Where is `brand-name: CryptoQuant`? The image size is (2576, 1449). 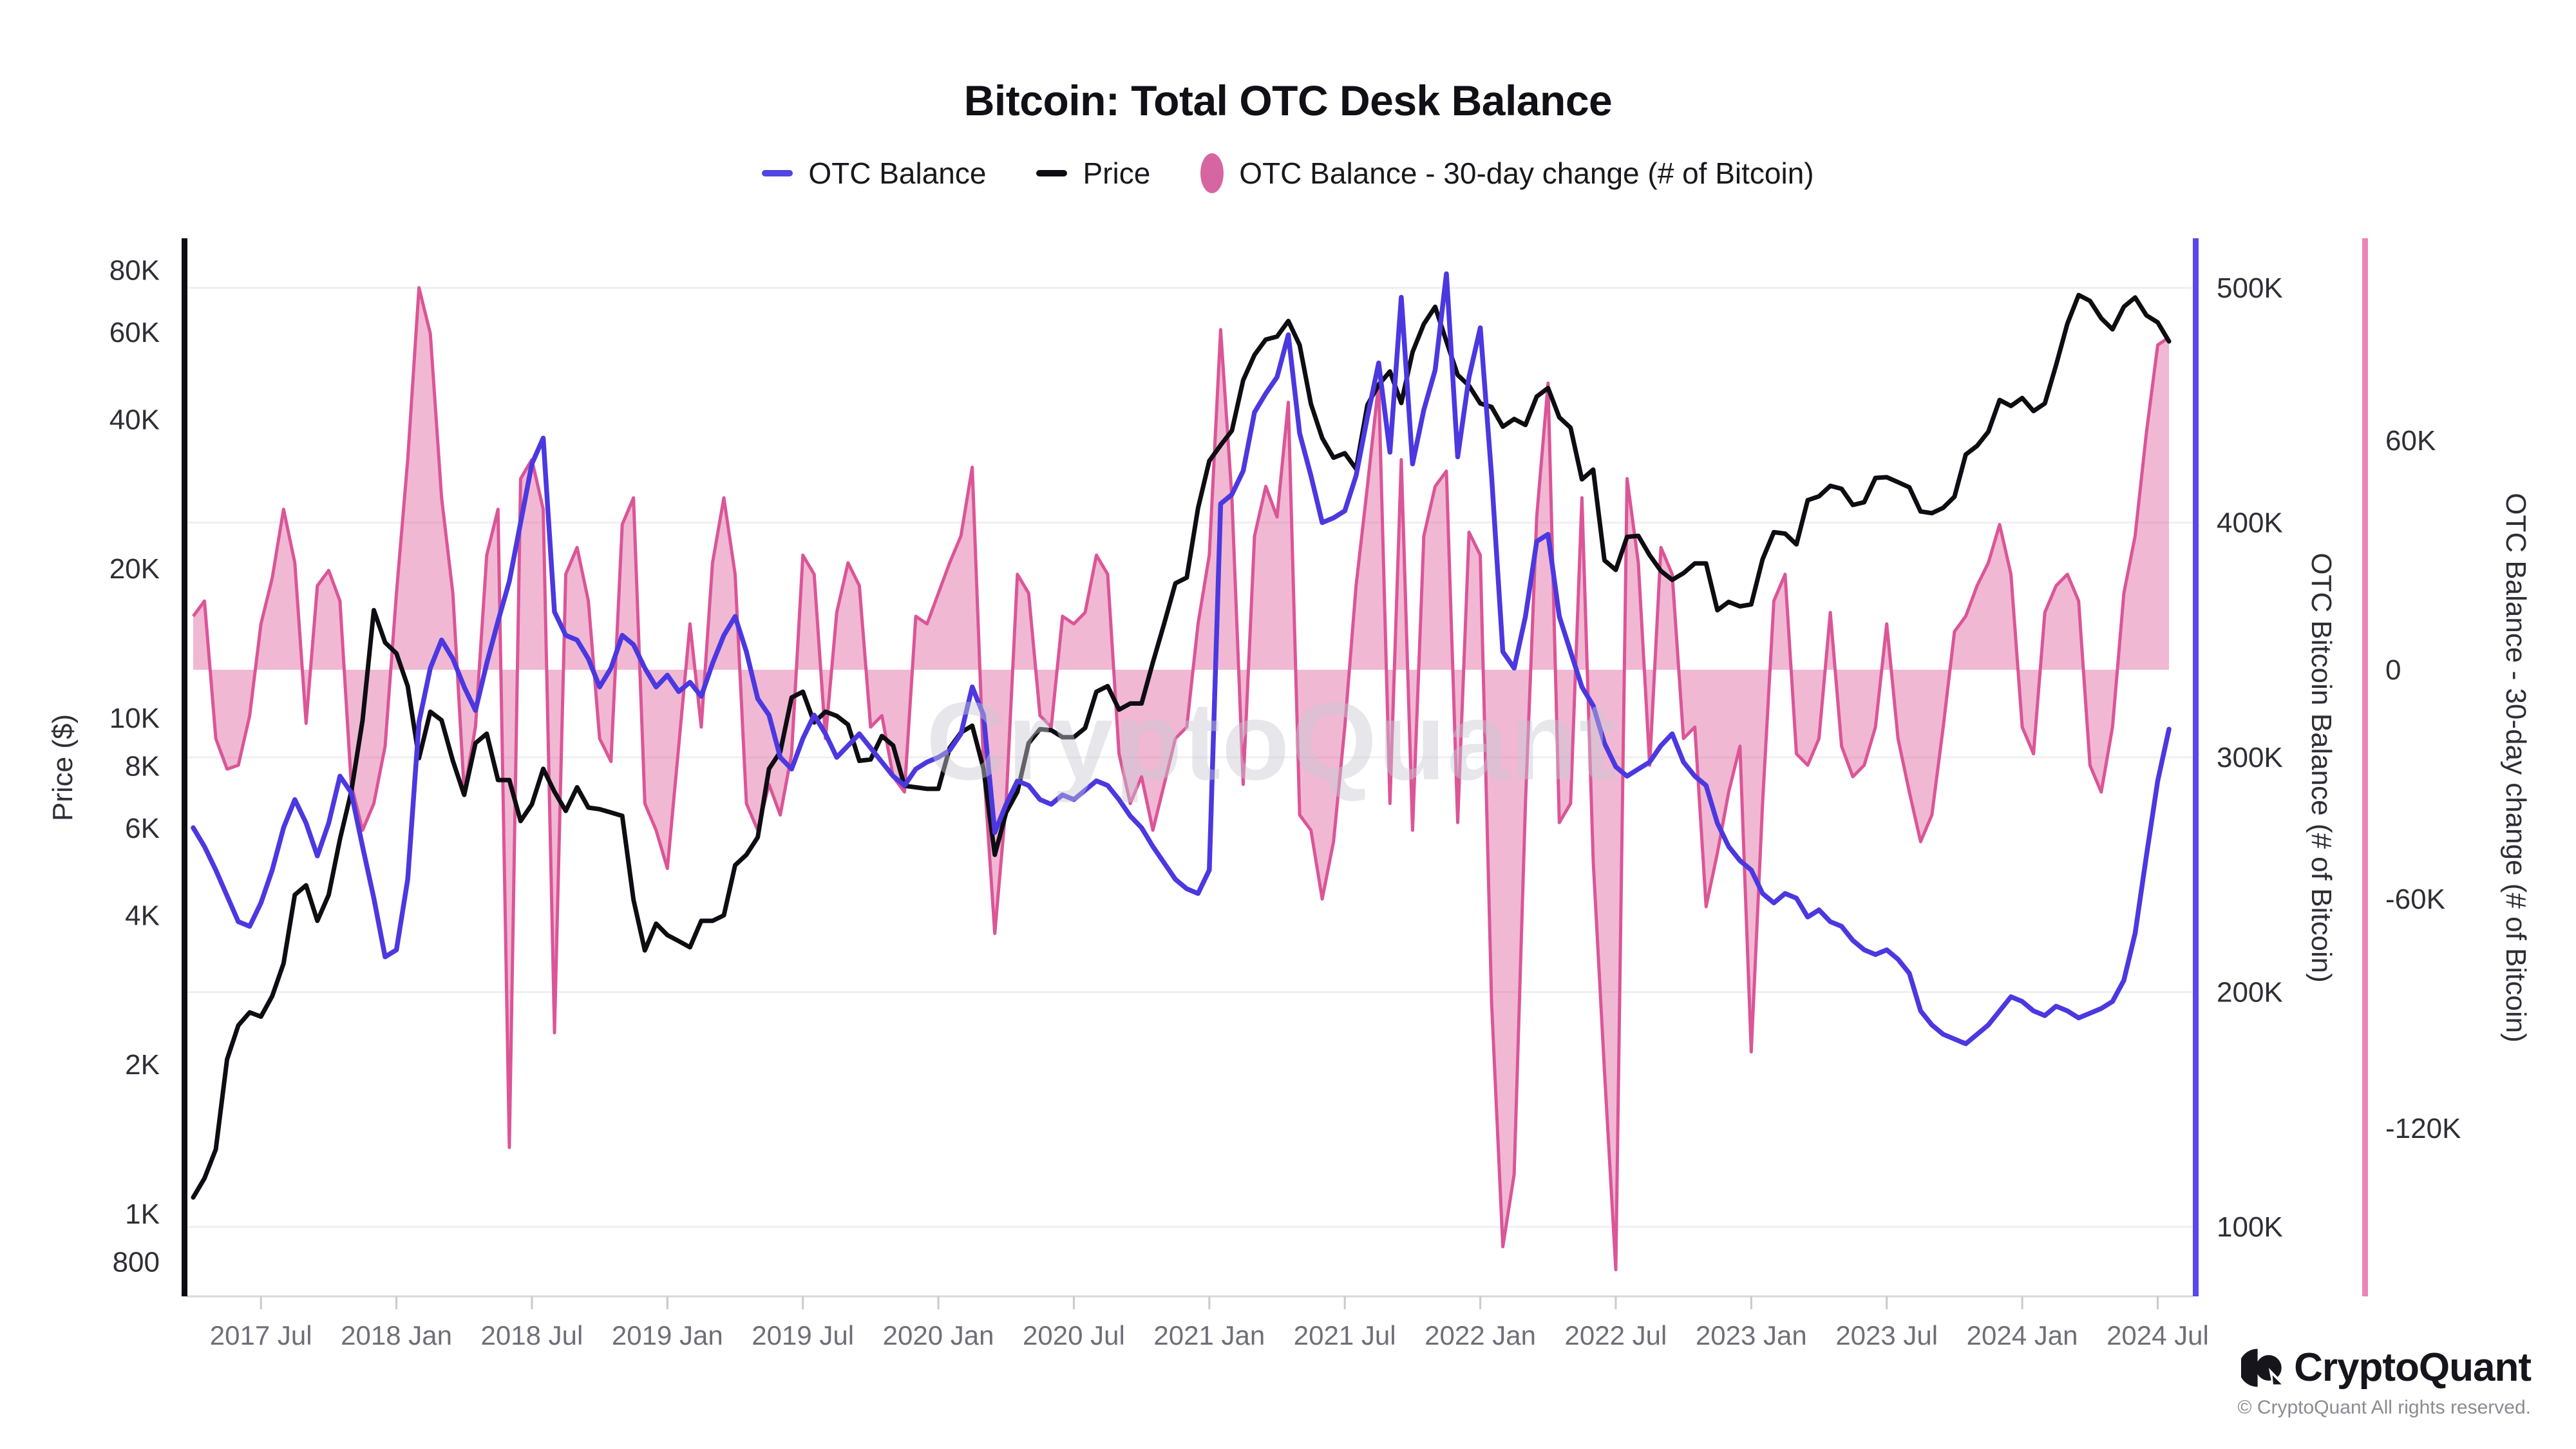 brand-name: CryptoQuant is located at coordinates (2413, 1368).